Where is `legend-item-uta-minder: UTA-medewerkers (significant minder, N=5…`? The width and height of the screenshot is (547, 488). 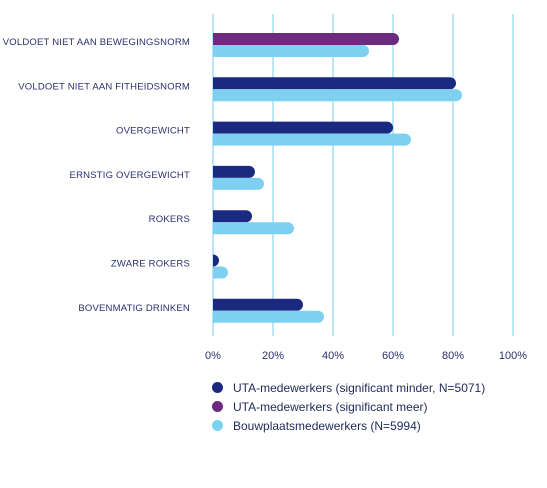
legend-item-uta-minder: UTA-medewerkers (significant minder, N=5… is located at coordinates (348, 387).